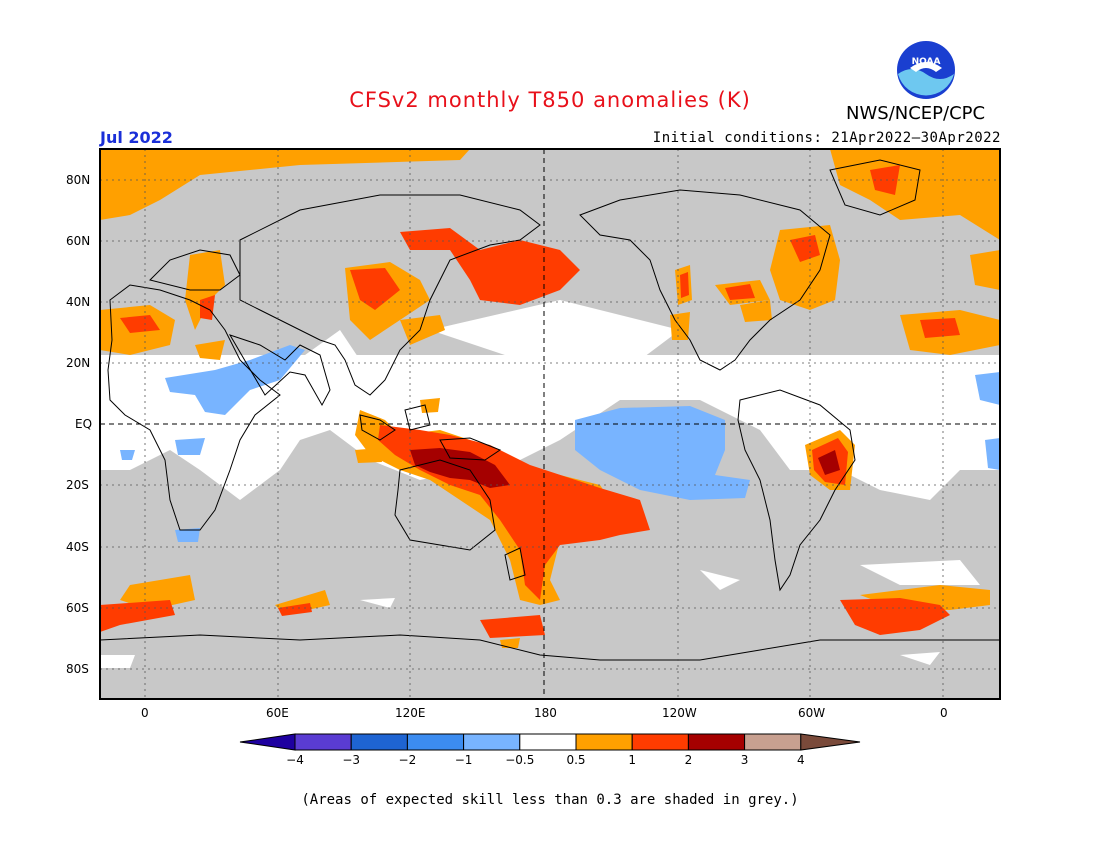  Describe the element at coordinates (662, 453) in the screenshot. I see `anomaly-cold-tongue` at that location.